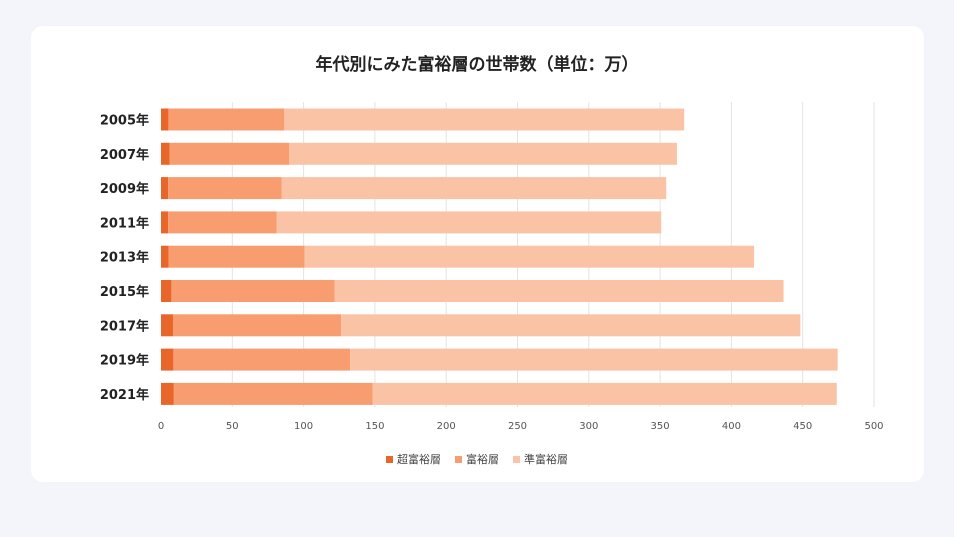 This screenshot has width=954, height=537. Describe the element at coordinates (124, 361) in the screenshot. I see `category-label: 2019年` at that location.